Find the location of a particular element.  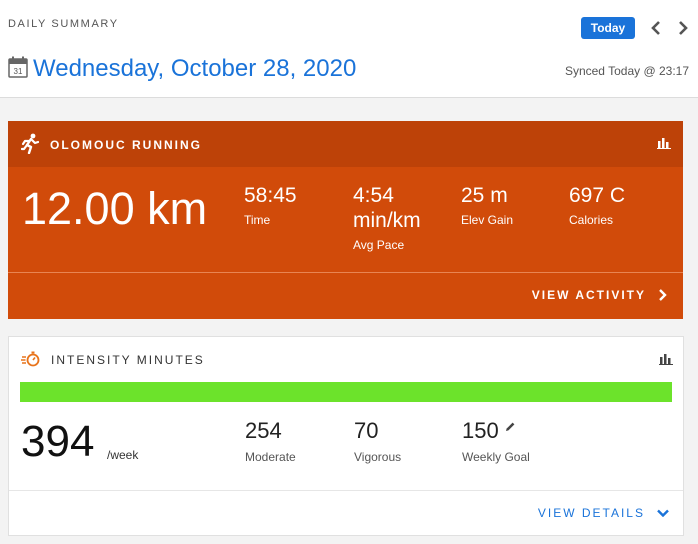

metric-vigorous: 70 Vigorous is located at coordinates (377, 441).